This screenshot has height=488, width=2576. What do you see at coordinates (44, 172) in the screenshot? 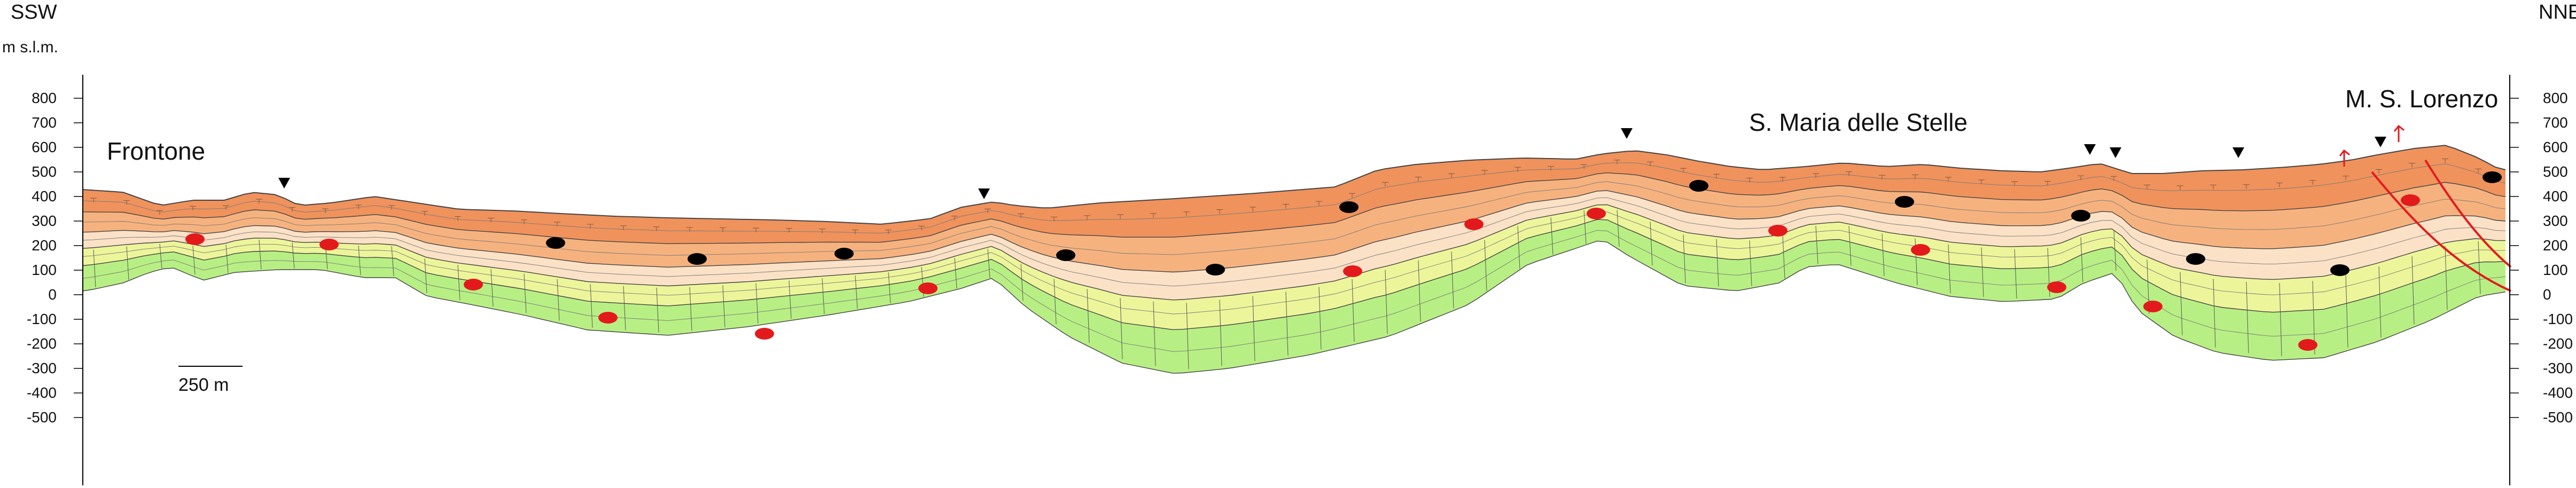
I see `axis-tick-label-left: 500` at bounding box center [44, 172].